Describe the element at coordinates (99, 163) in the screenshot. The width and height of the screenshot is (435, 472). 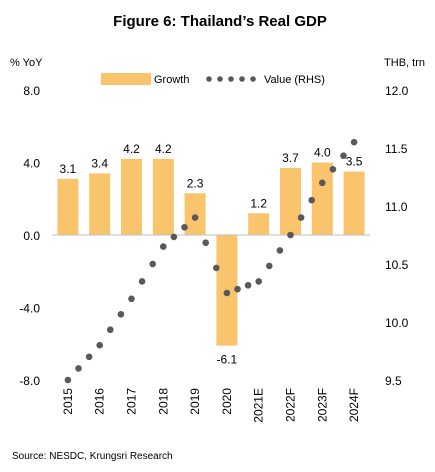
I see `bar-value-label: 3.4` at that location.